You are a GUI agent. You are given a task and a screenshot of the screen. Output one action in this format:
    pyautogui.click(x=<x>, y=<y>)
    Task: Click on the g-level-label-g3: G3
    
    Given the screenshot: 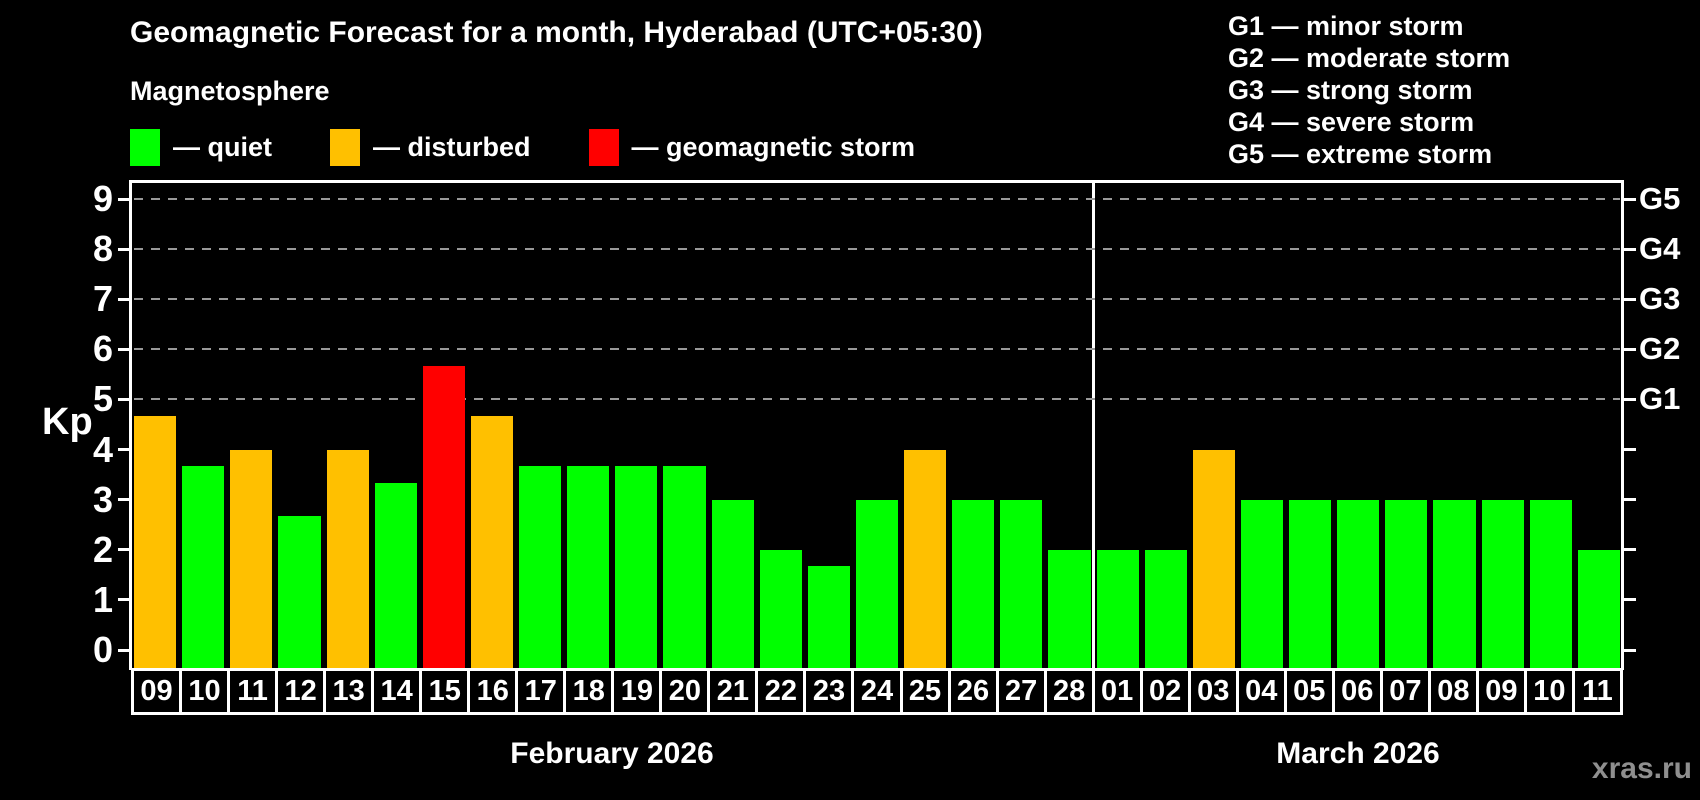 What is the action you would take?
    pyautogui.click(x=1660, y=299)
    